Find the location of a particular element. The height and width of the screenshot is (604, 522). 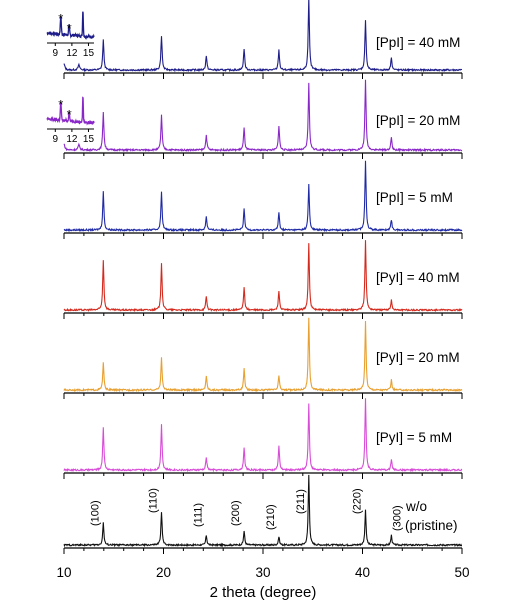

series-panel: [PyI] = 5 mM is located at coordinates (263, 438).